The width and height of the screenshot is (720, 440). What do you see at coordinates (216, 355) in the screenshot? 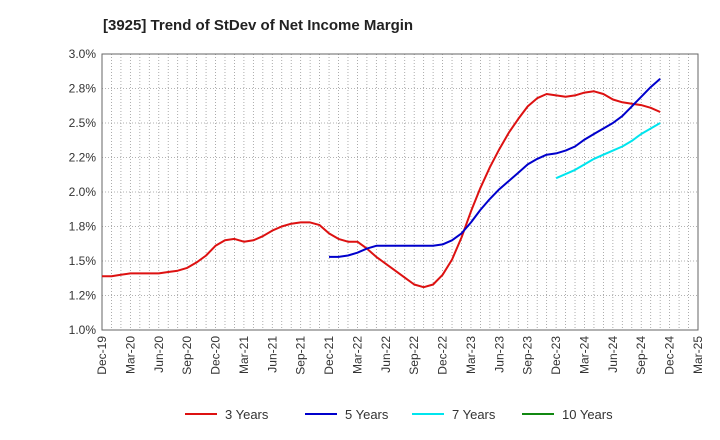
I see `x-tick-label: Dec-20` at bounding box center [216, 355].